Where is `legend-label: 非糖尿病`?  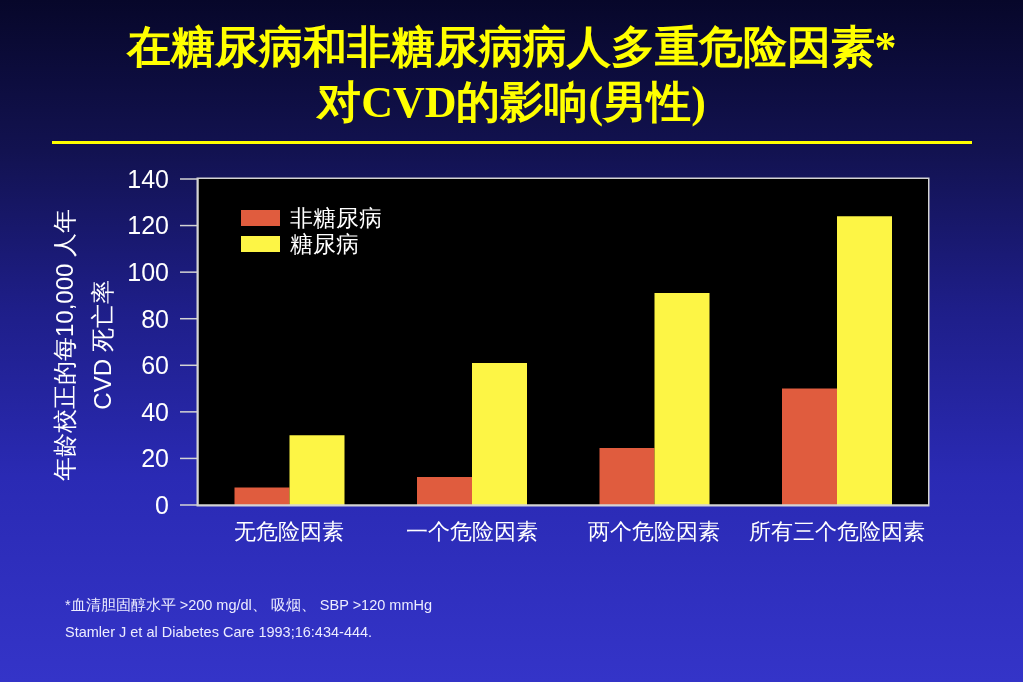
legend-label: 非糖尿病 is located at coordinates (336, 218).